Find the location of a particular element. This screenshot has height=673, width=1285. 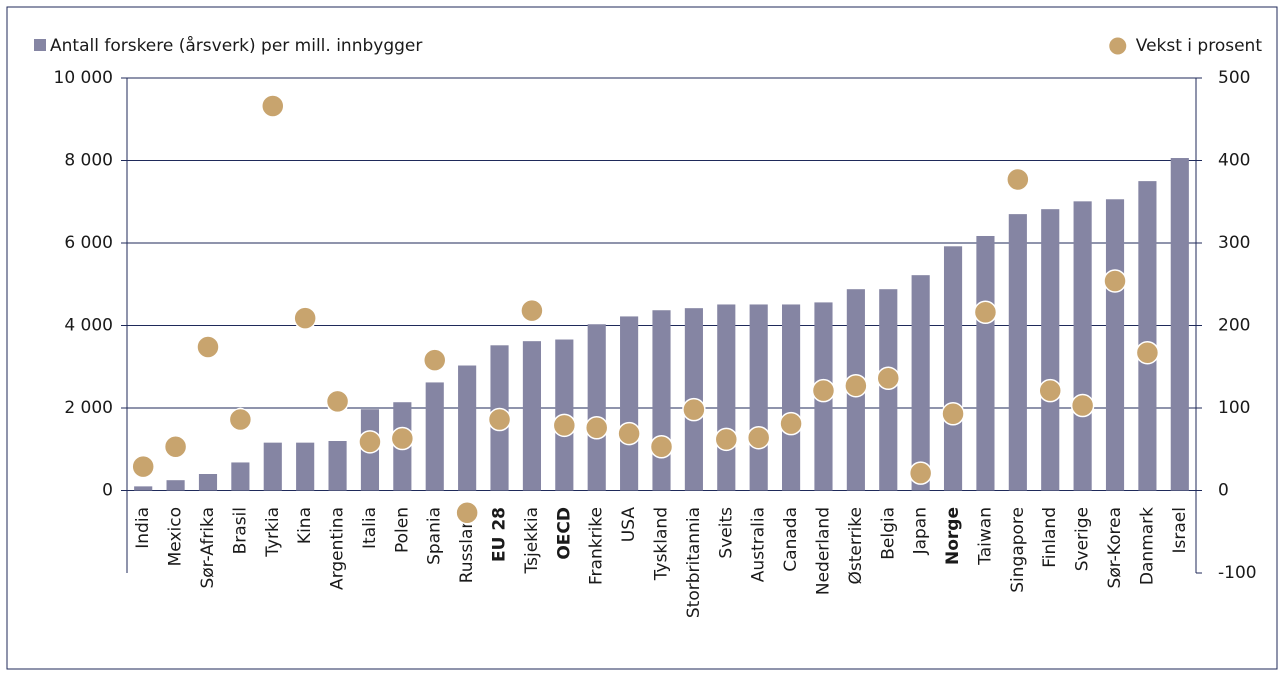

legend-label: Vekst i prosent is located at coordinates (1199, 46).